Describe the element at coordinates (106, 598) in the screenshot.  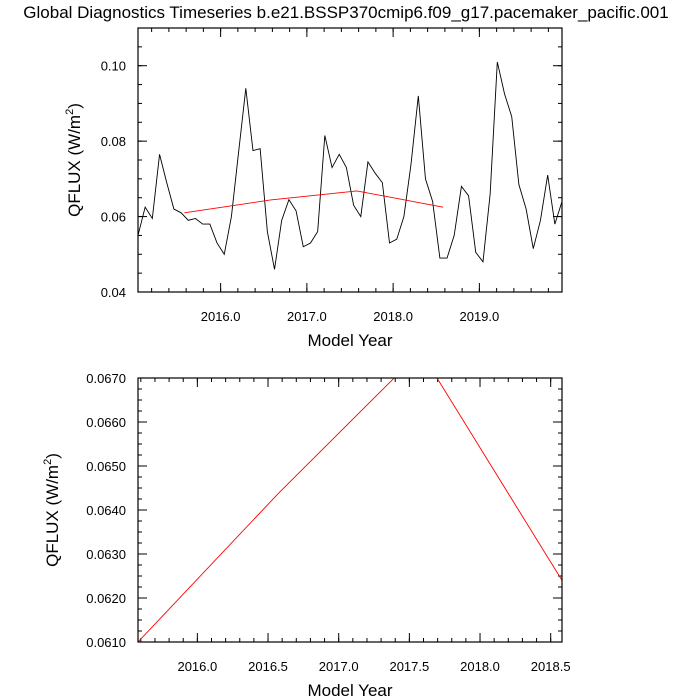
I see `y-tick-label: 0.0620` at that location.